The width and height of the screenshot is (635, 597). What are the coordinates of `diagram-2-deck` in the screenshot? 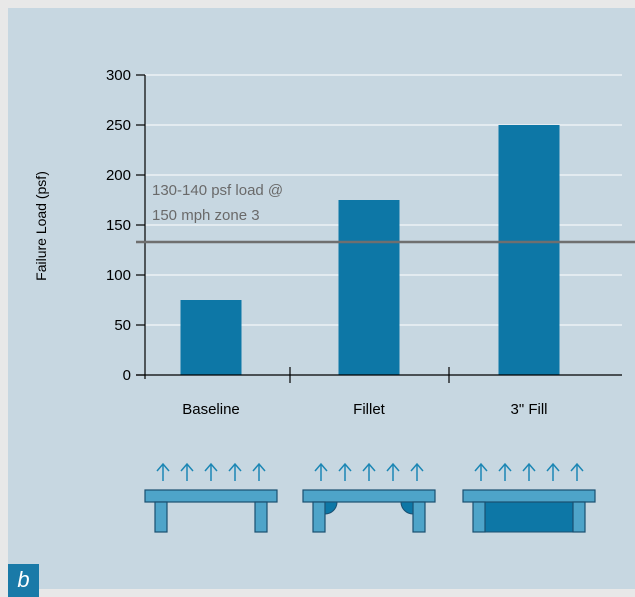 It's located at (529, 496).